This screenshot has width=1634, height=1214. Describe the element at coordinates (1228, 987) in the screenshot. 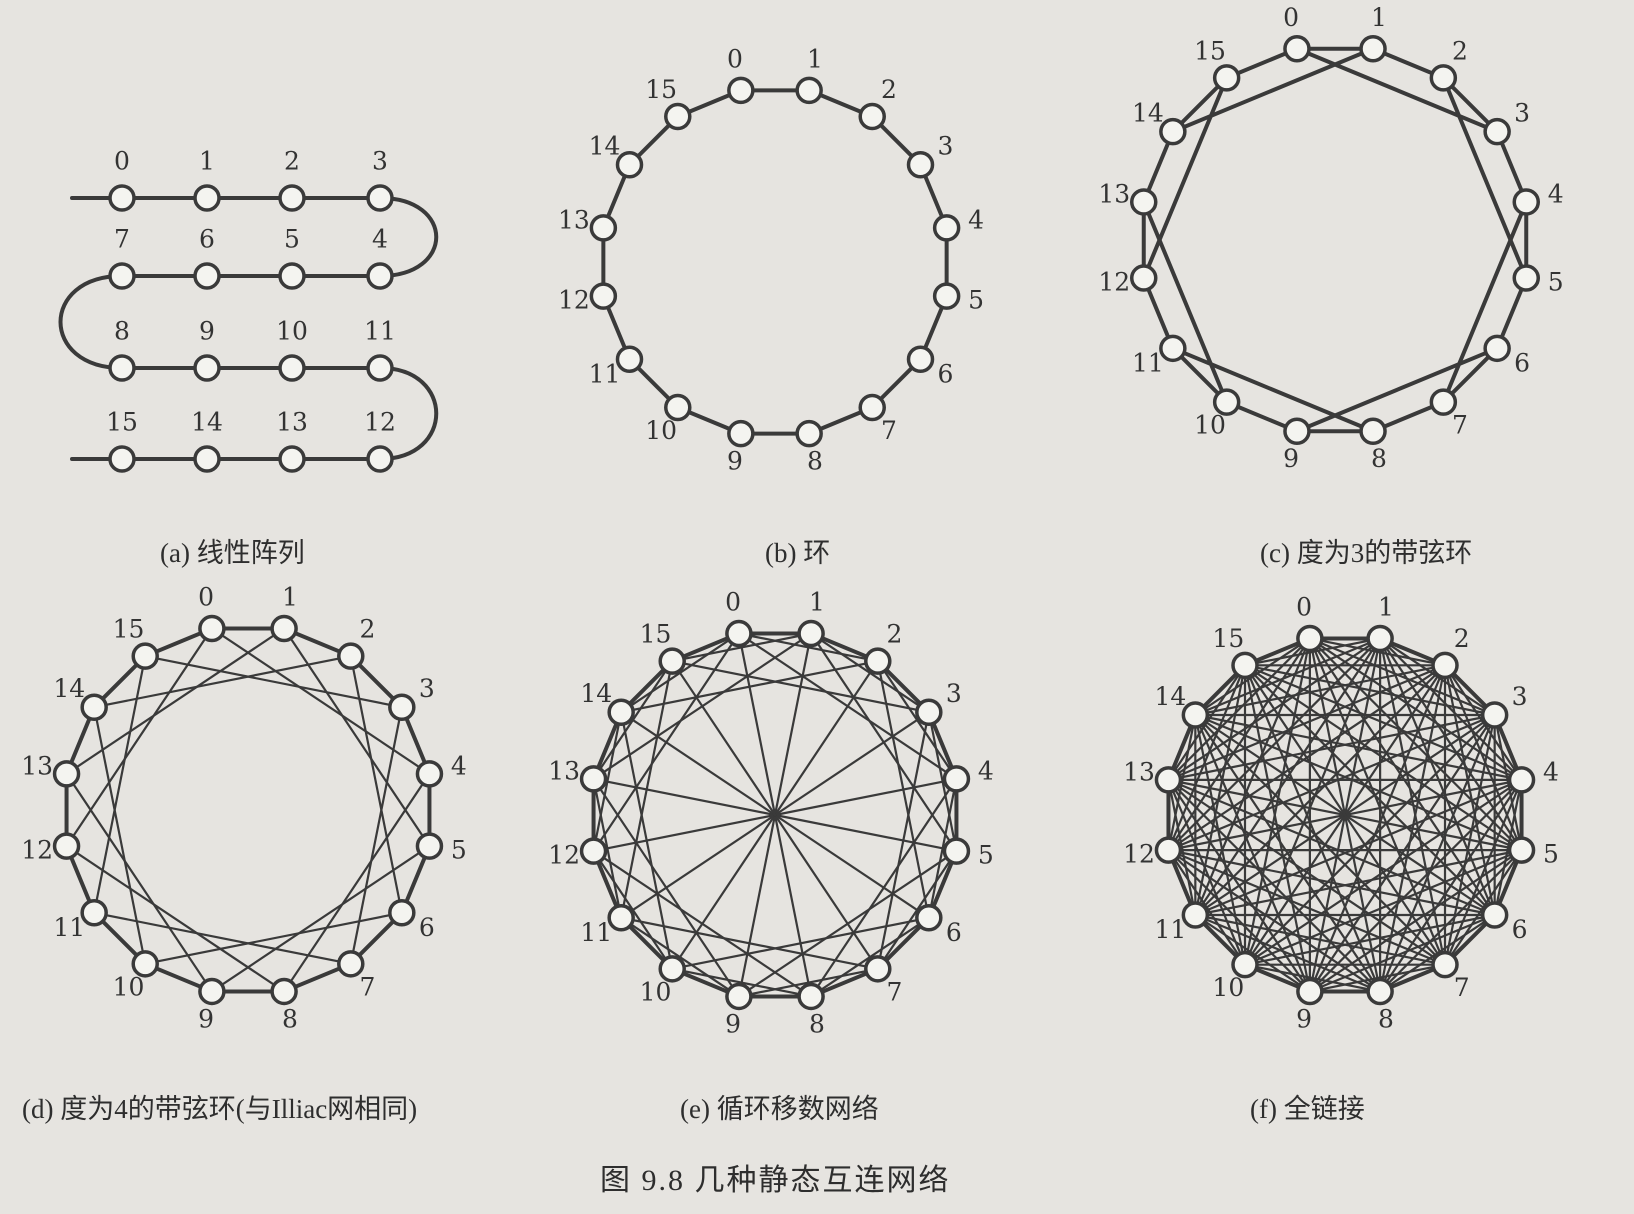

I see `node-label-10: 10` at that location.